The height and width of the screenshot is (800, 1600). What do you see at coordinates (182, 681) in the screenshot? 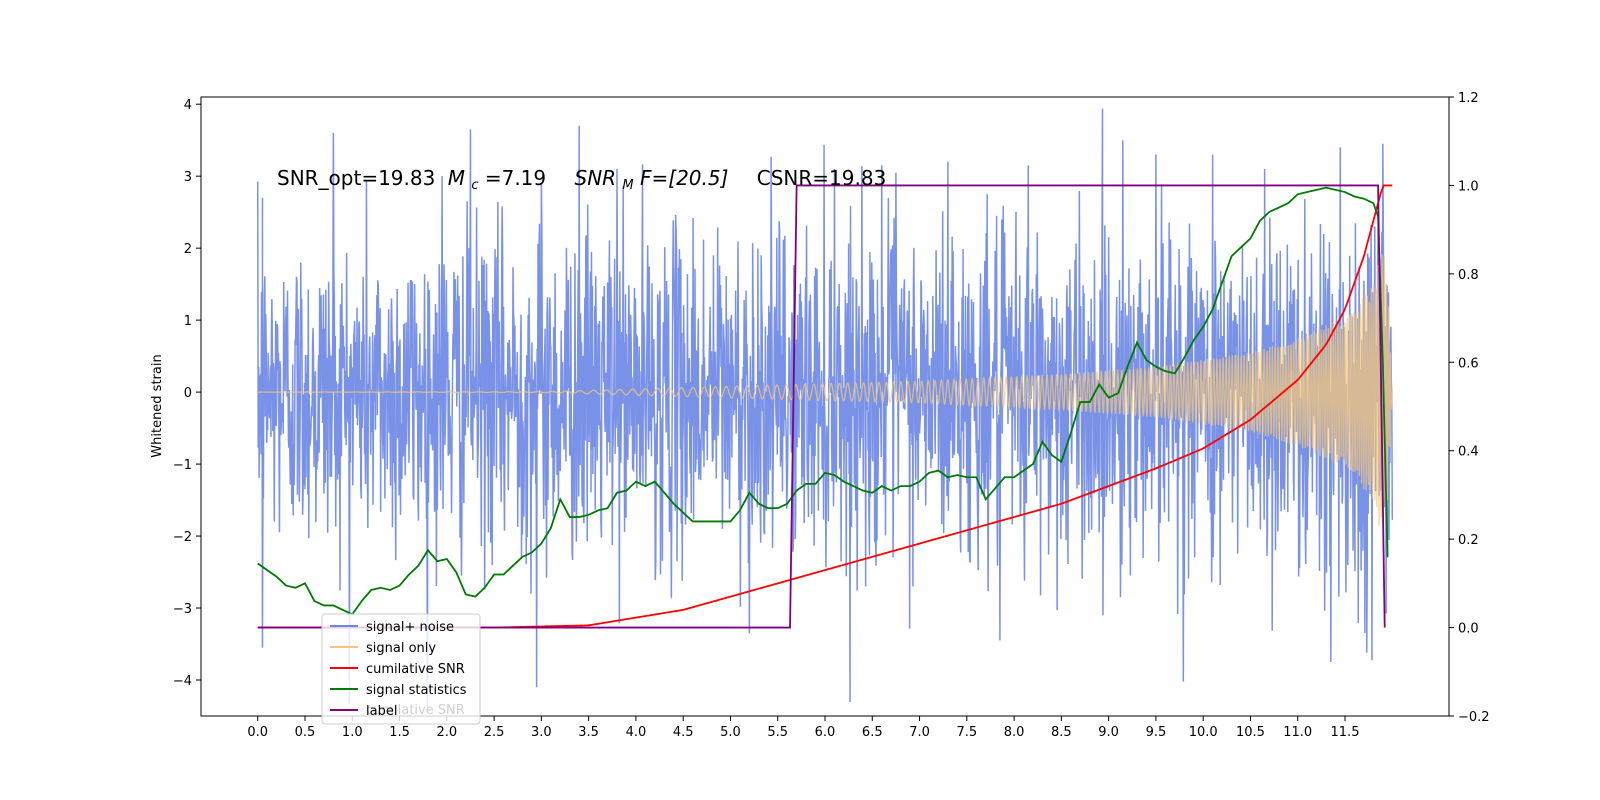
I see `y-tick-label: −4` at bounding box center [182, 681].